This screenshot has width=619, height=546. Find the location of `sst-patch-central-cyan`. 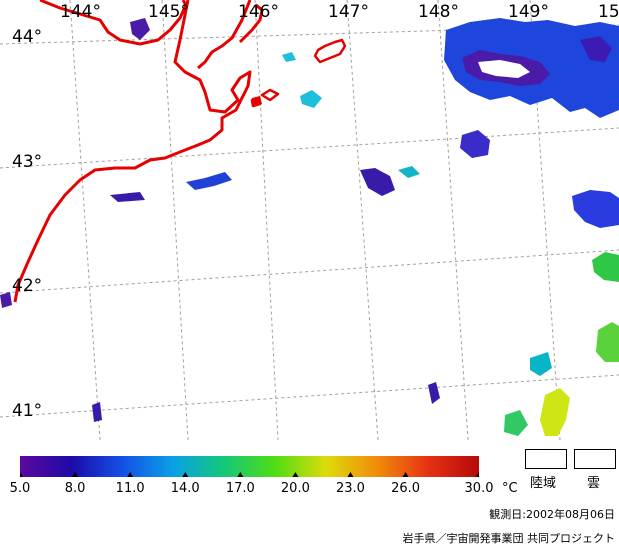

sst-patch-central-cyan is located at coordinates (409, 172).